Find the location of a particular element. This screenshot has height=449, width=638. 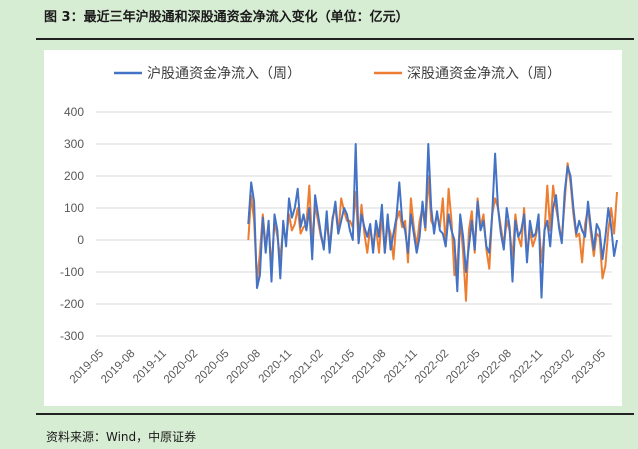

x-tick-label: 2022-05 is located at coordinates (463, 367).